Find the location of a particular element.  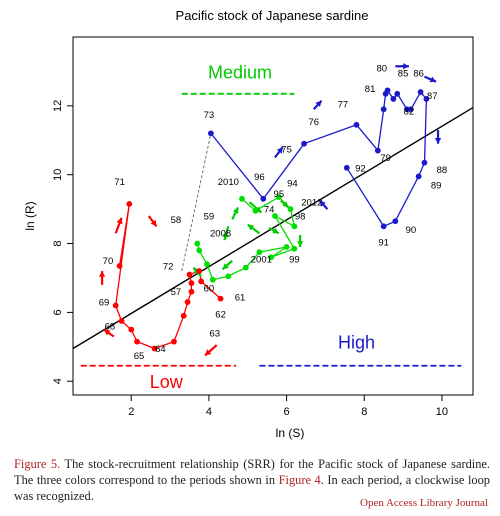

medium-period-label: Medium is located at coordinates (240, 72).